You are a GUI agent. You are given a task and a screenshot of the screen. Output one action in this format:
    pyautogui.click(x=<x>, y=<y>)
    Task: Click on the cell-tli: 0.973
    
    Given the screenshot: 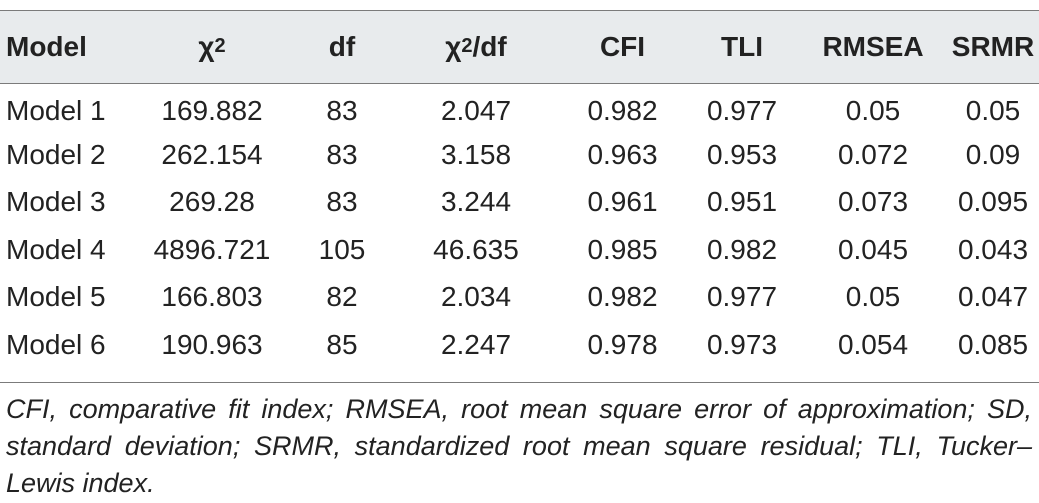 What is the action you would take?
    pyautogui.click(x=742, y=344)
    